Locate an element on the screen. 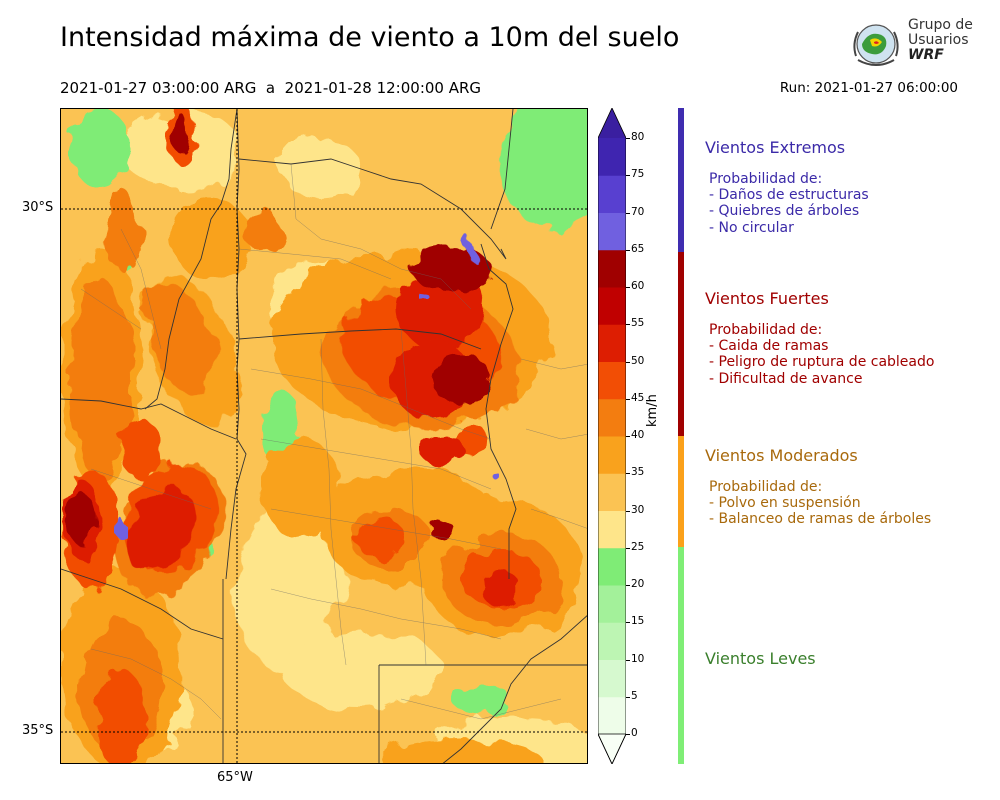  category-title: Vientos Leves is located at coordinates (760, 658).